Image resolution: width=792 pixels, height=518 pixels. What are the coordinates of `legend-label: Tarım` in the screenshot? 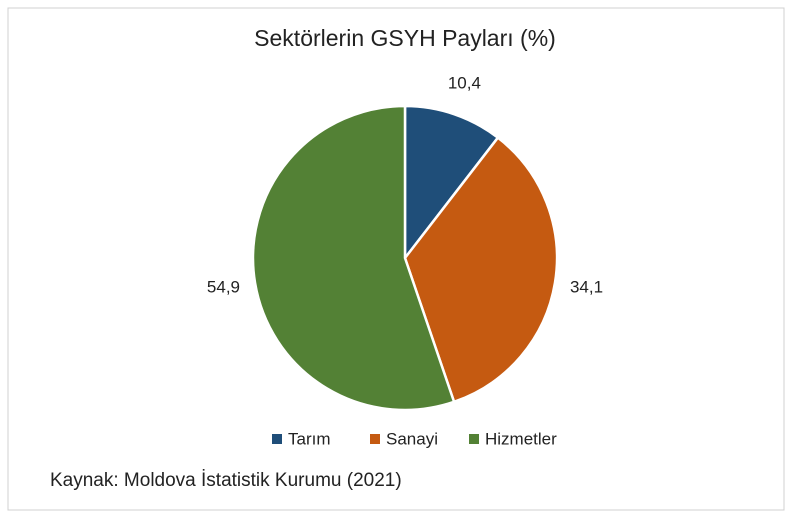 It's located at (309, 438).